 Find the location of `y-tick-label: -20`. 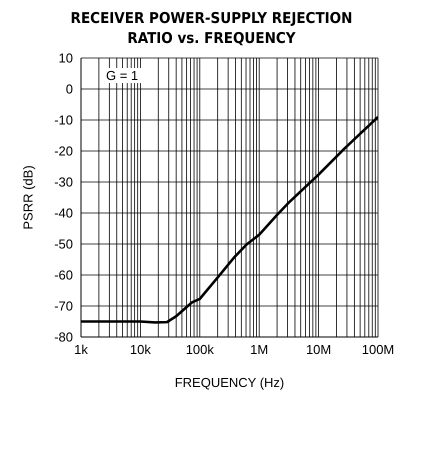

y-tick-label: -20 is located at coordinates (63, 151).